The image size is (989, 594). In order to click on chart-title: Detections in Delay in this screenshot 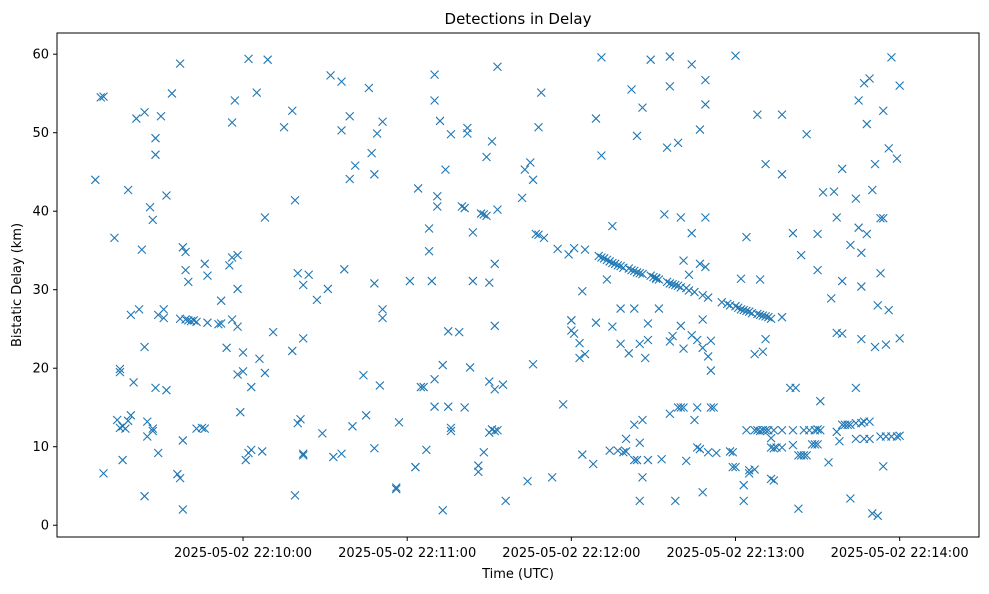, I will do `click(518, 19)`.